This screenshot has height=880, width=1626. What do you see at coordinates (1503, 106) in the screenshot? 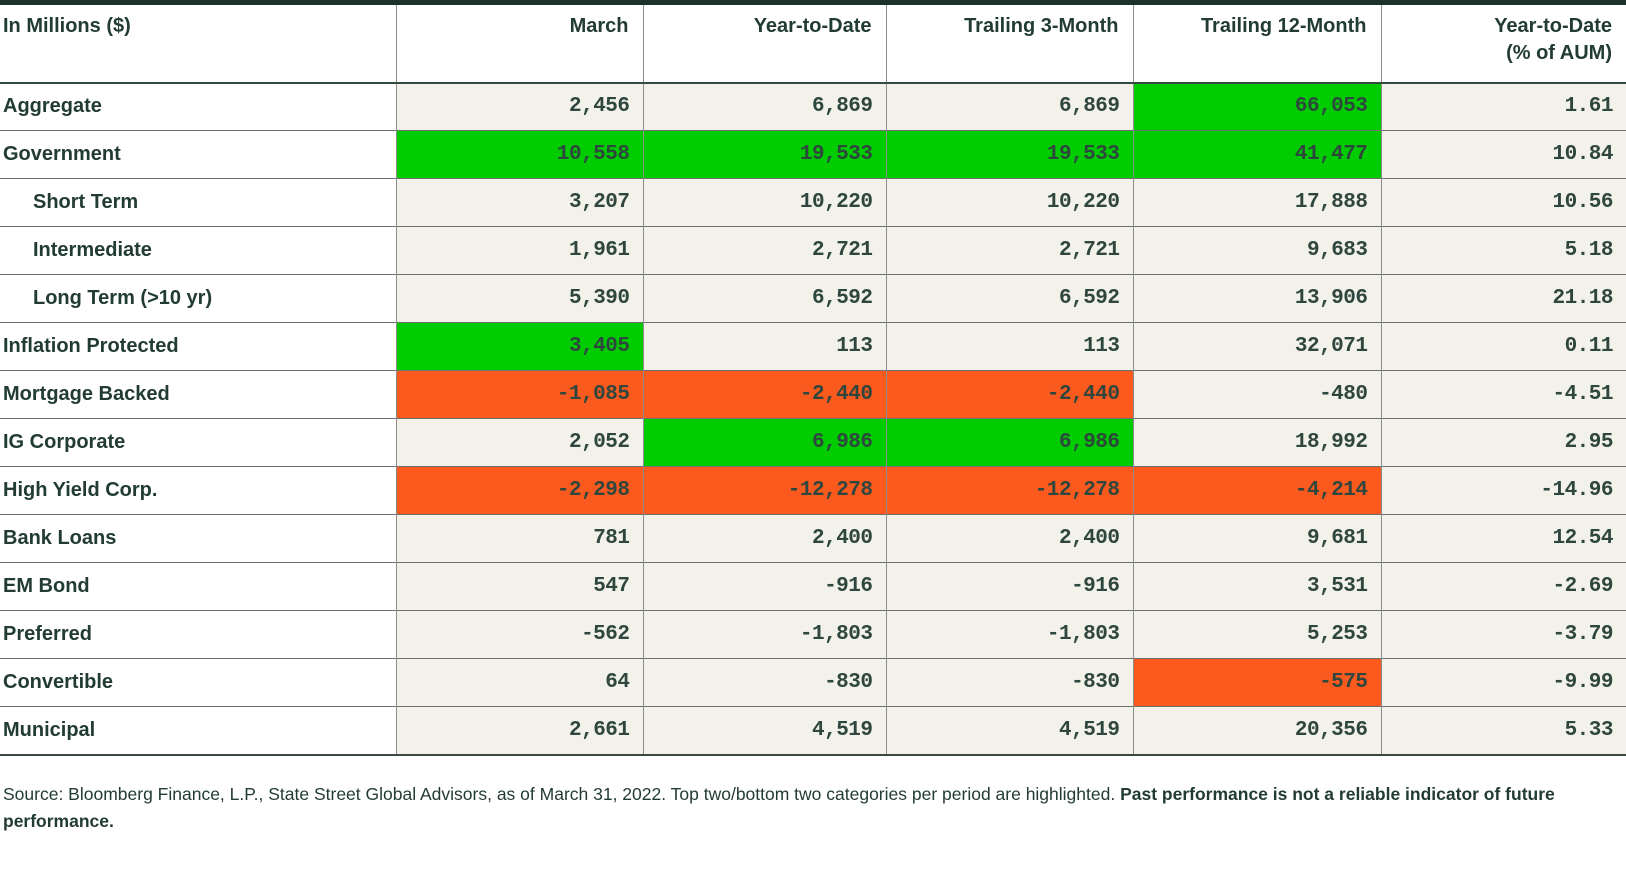
I see `value-cell: 1.61` at bounding box center [1503, 106].